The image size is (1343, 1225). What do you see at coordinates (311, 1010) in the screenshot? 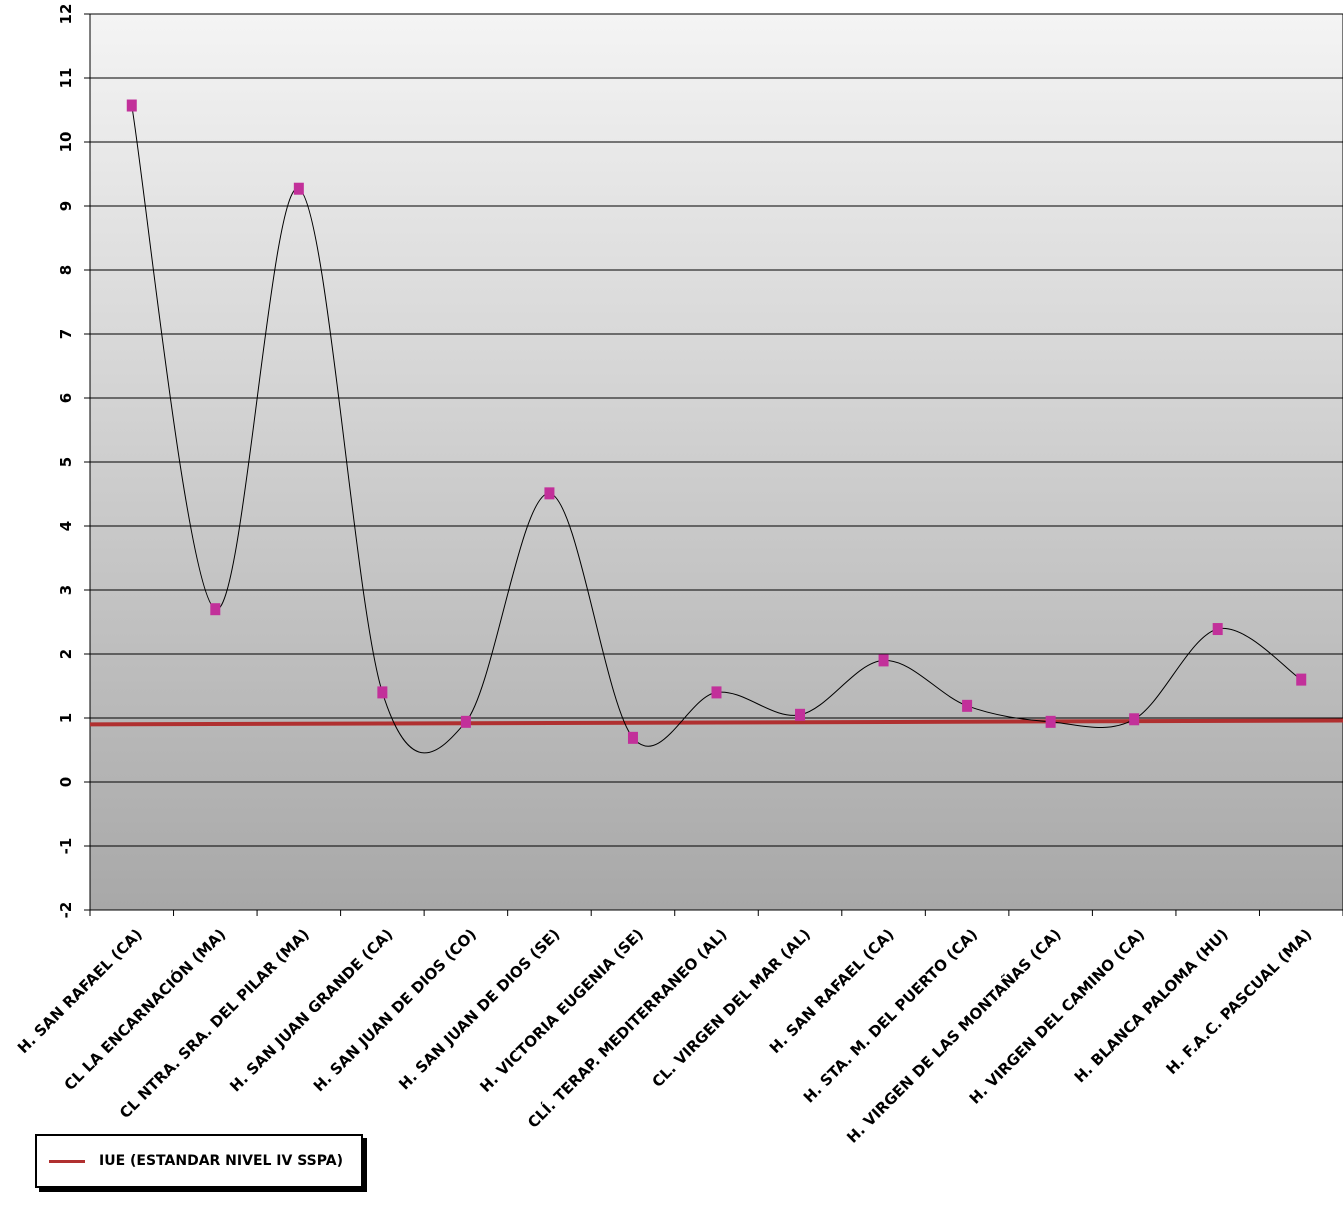
I see `x-tick-label: H. SAN JUAN GRANDE (CA)` at bounding box center [311, 1010].